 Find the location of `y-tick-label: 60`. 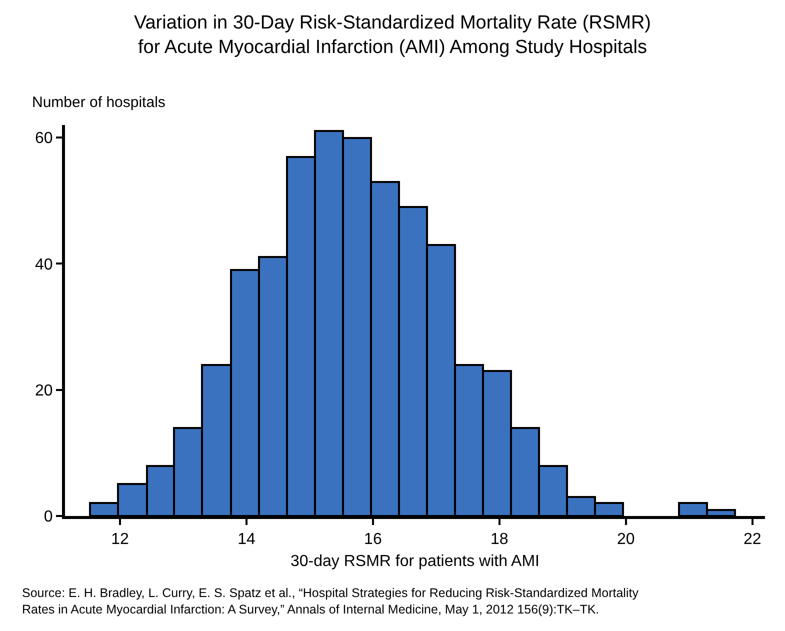

y-tick-label: 60 is located at coordinates (44, 139).